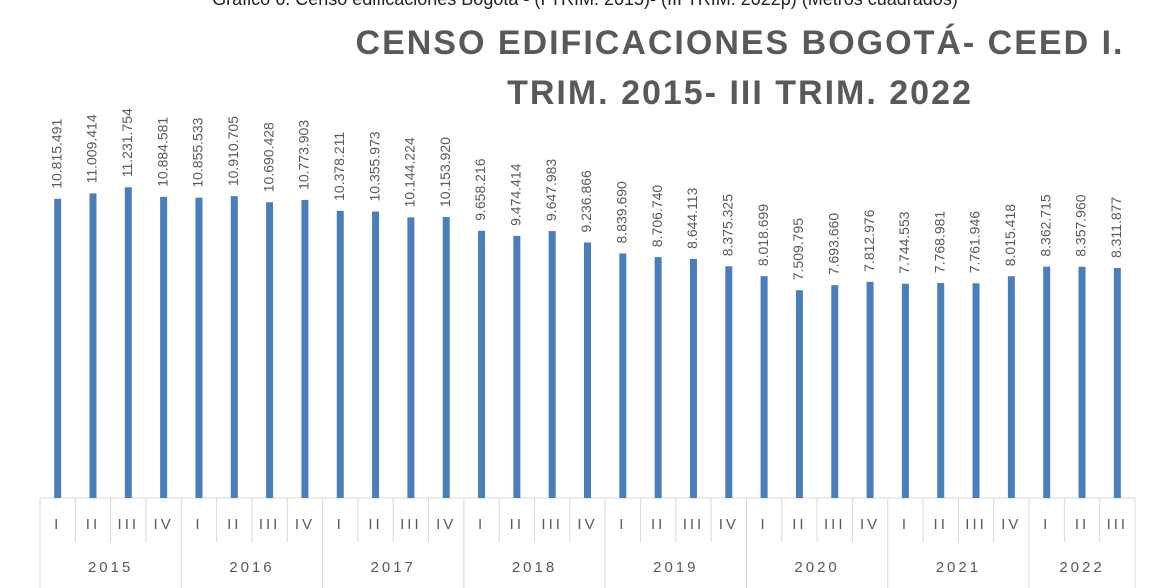  What do you see at coordinates (162, 152) in the screenshot?
I see `data-label: 10.884.581` at bounding box center [162, 152].